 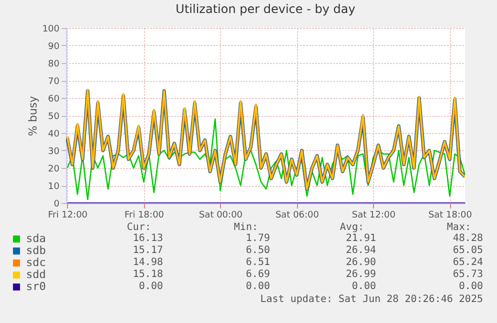 I want to click on text: Max:, so click(x=458, y=228).